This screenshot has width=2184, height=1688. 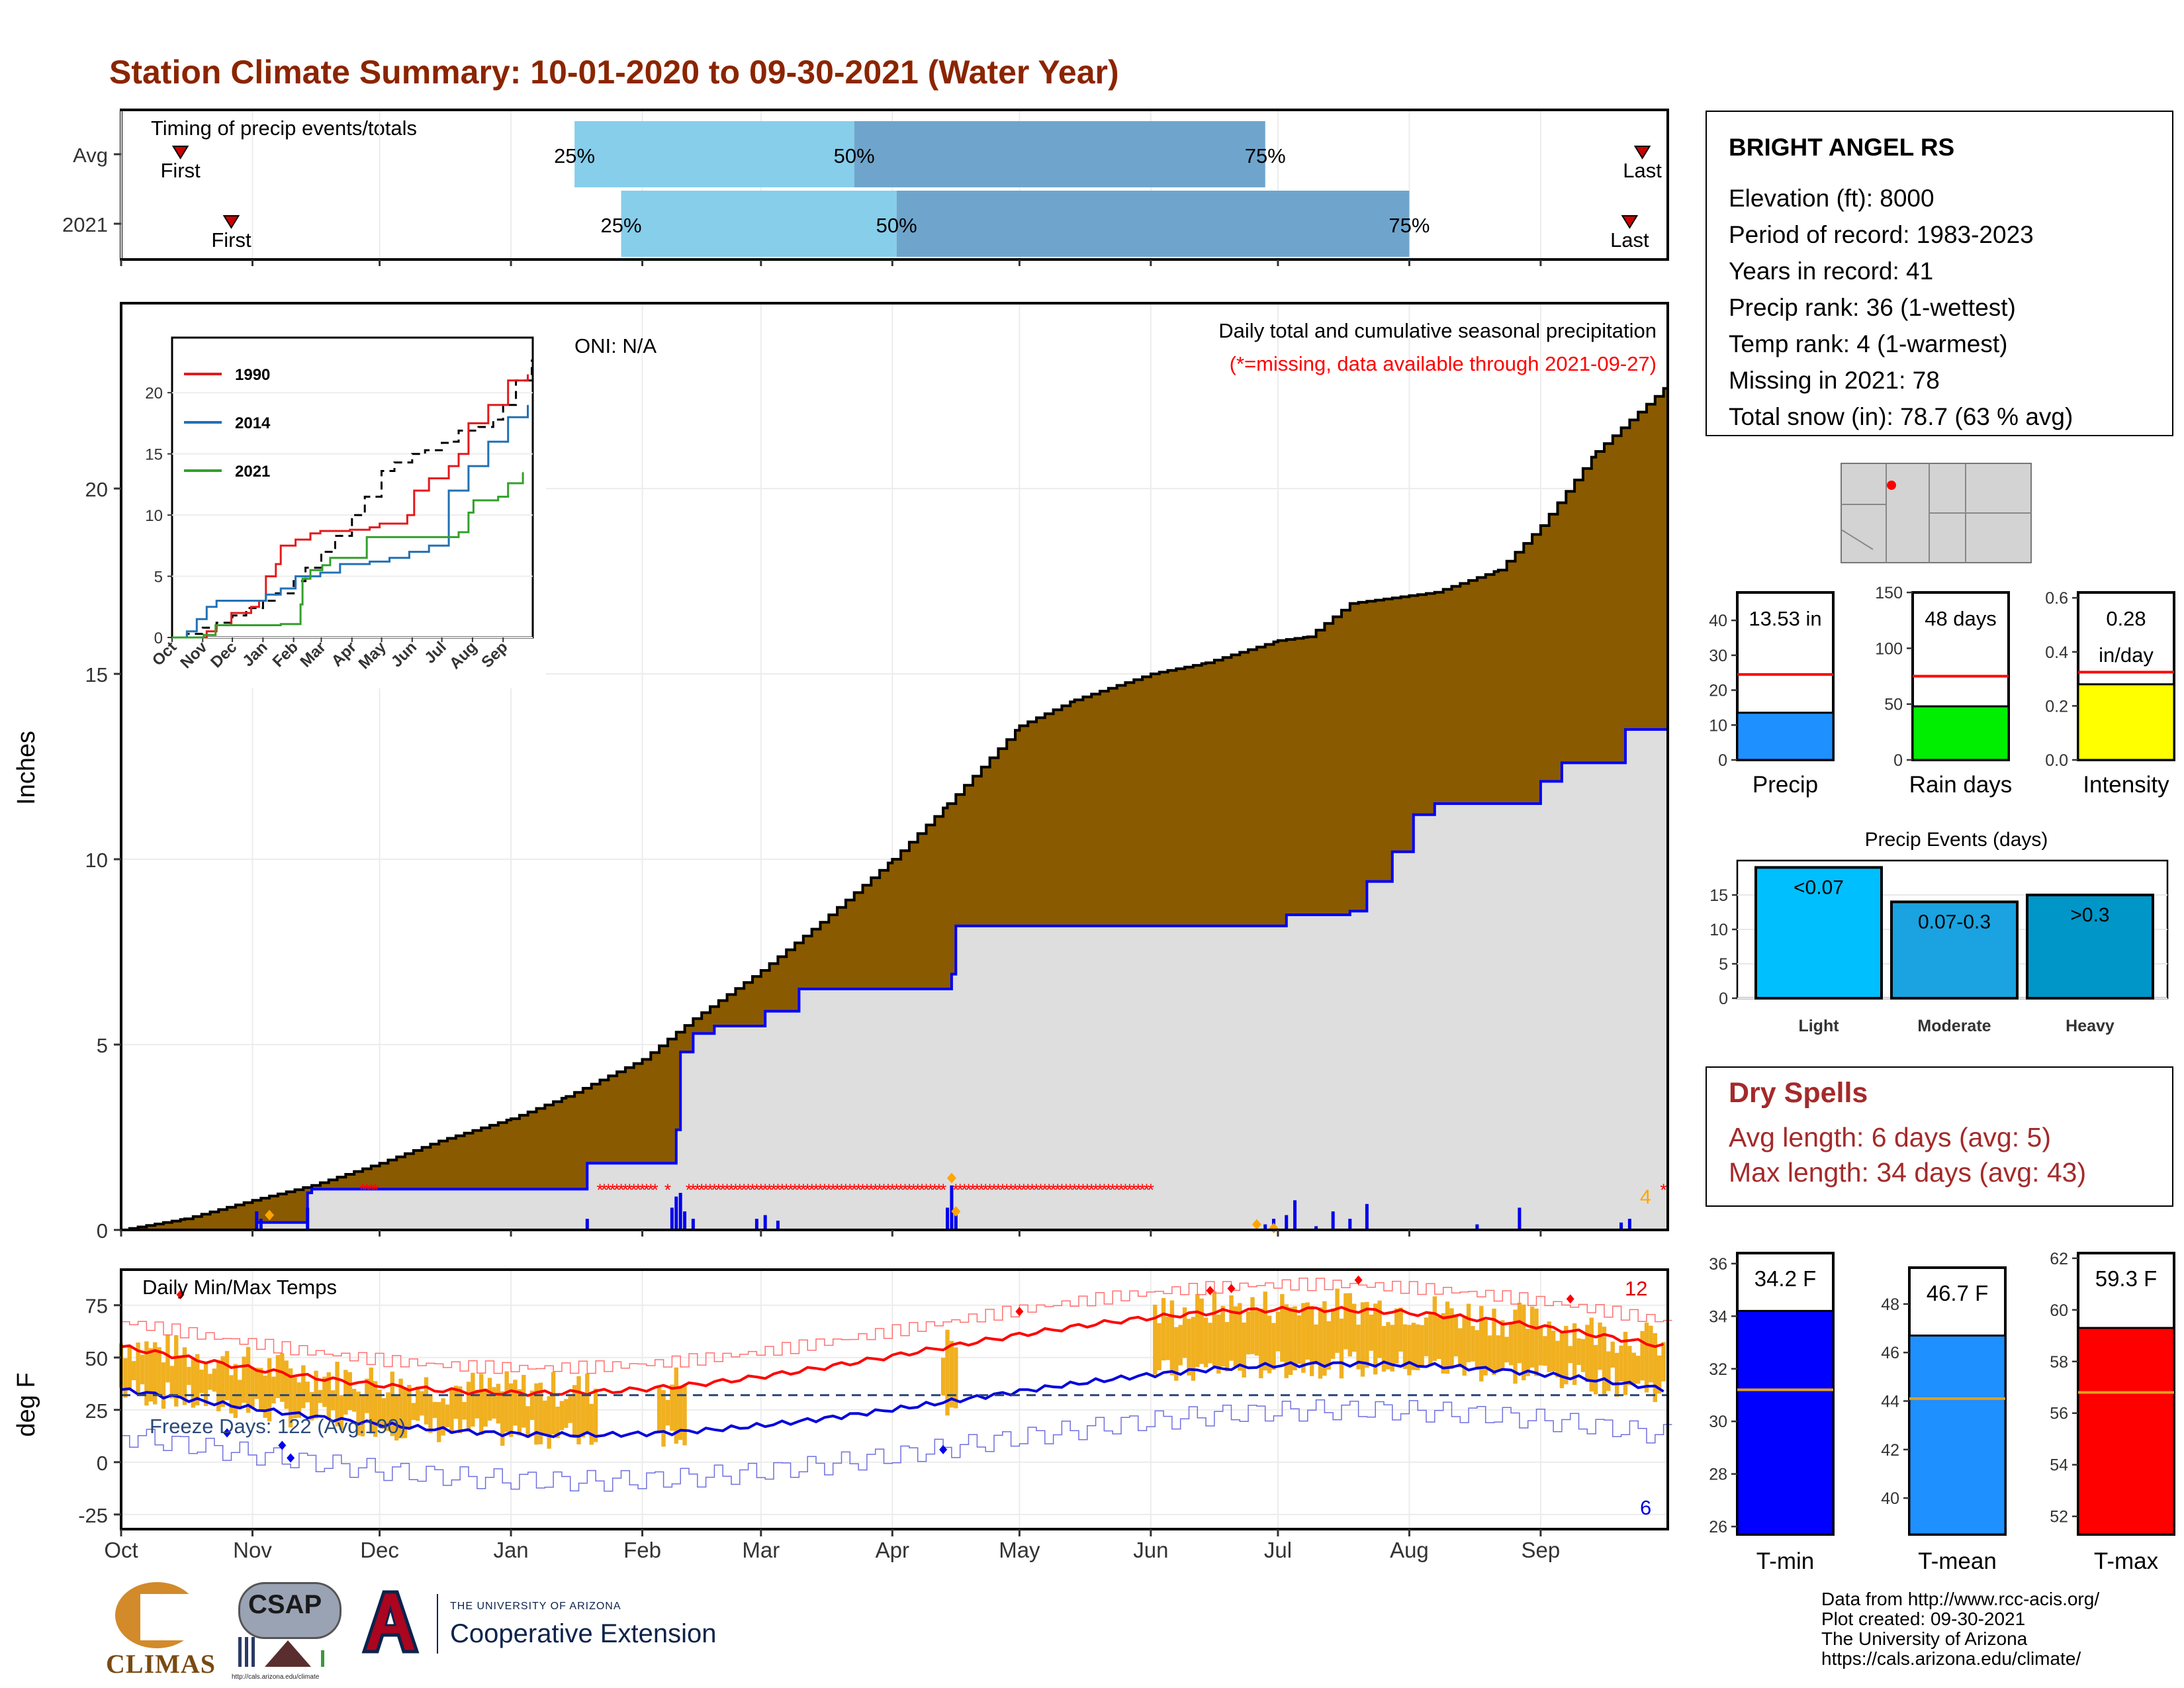 I want to click on month-label: Jun, so click(x=1150, y=1550).